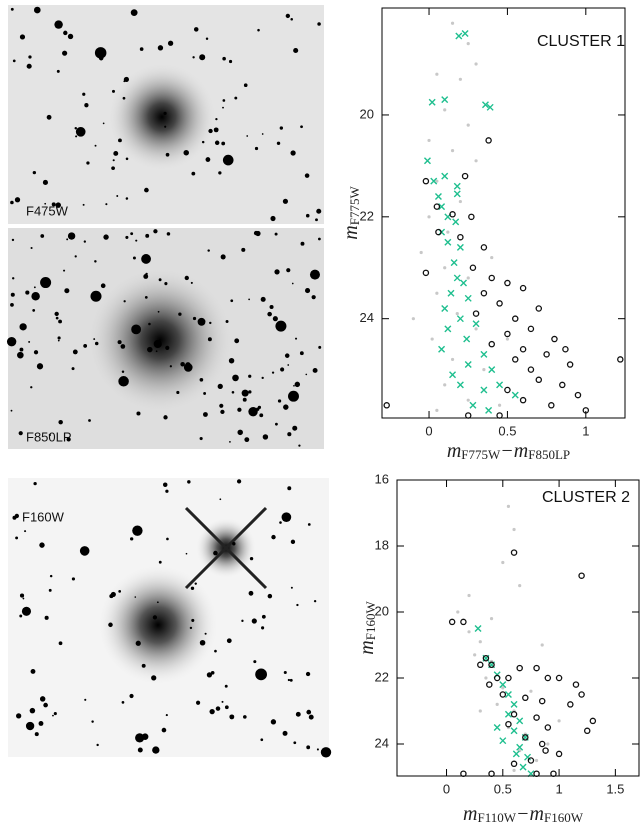 The image size is (640, 836). Describe the element at coordinates (581, 41) in the screenshot. I see `chart-title: CLUSTER 1` at that location.